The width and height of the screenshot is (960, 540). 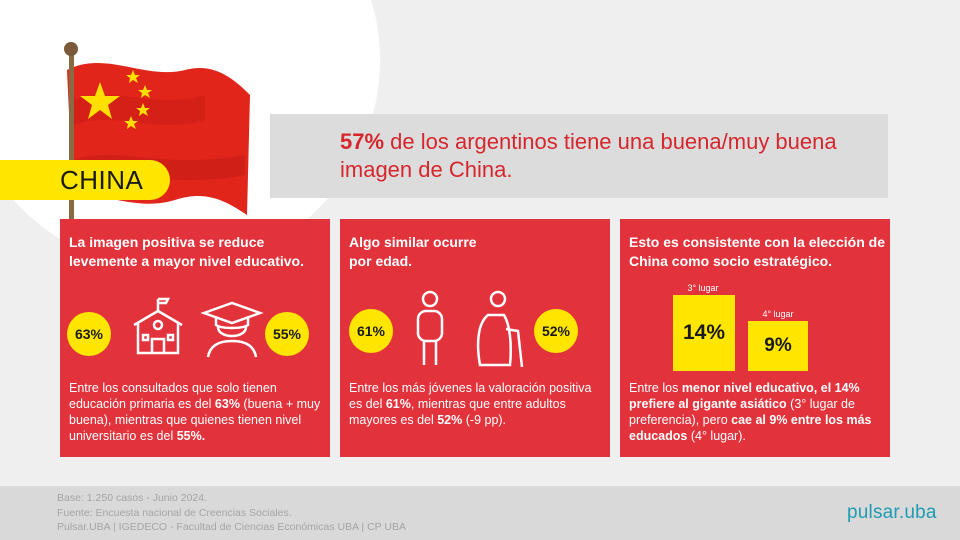 What do you see at coordinates (89, 334) in the screenshot?
I see `pct-circle-primary: 63%` at bounding box center [89, 334].